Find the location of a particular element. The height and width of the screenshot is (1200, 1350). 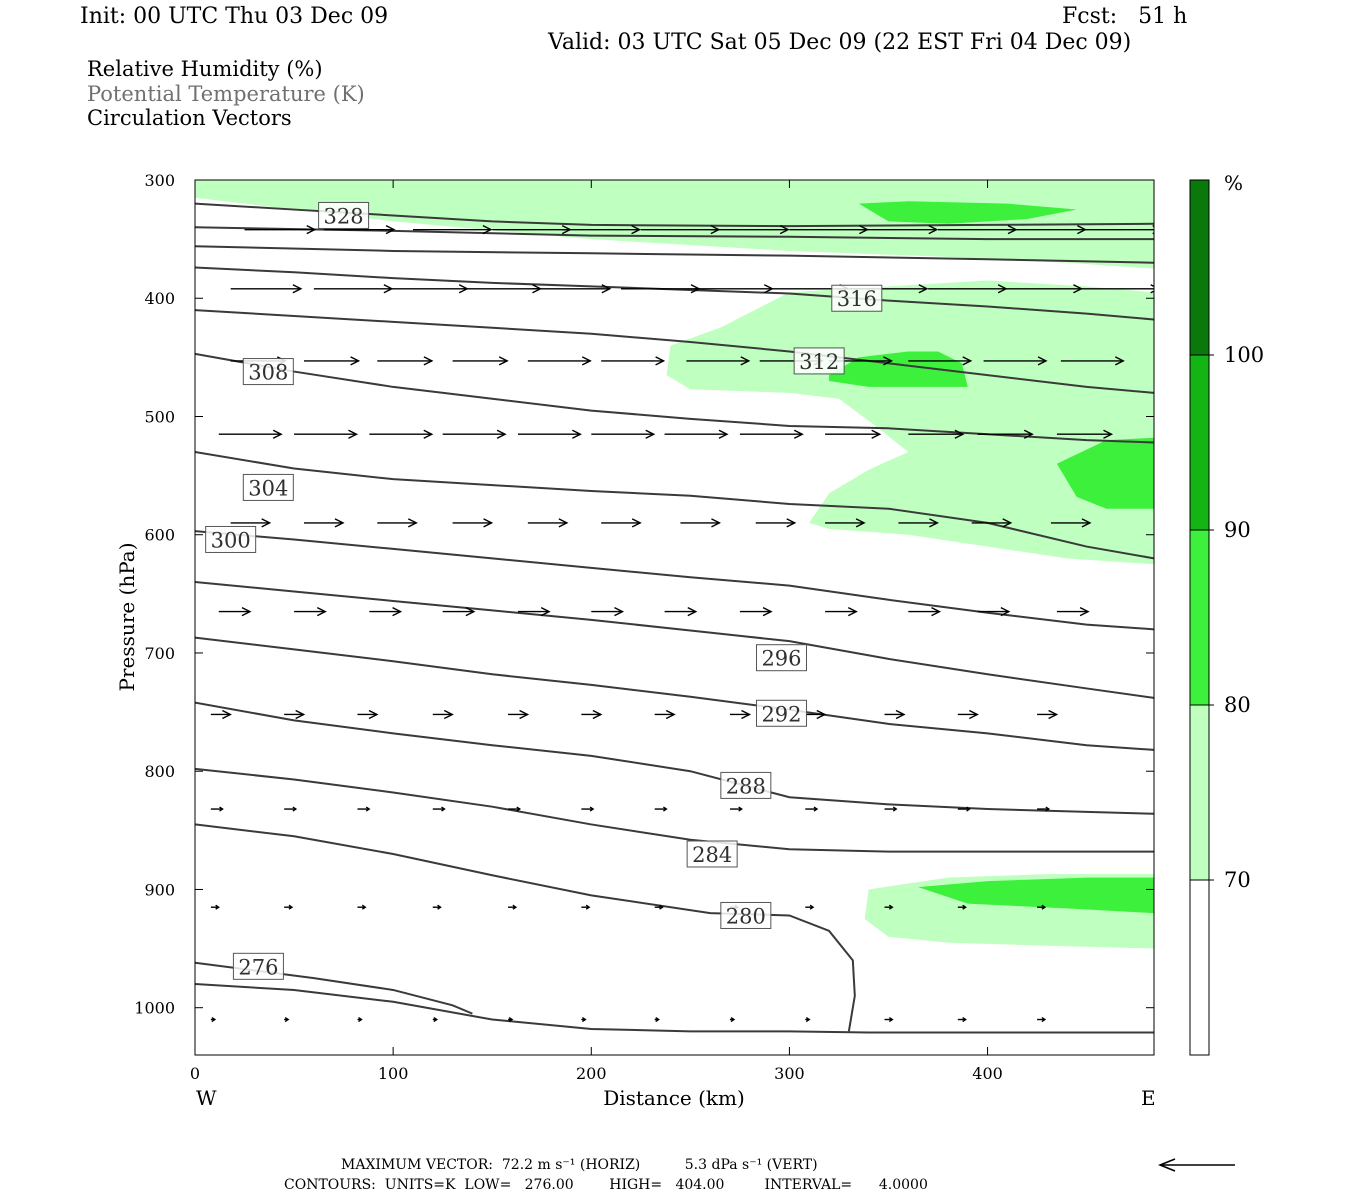

contour-label-292: 292 is located at coordinates (781, 713).